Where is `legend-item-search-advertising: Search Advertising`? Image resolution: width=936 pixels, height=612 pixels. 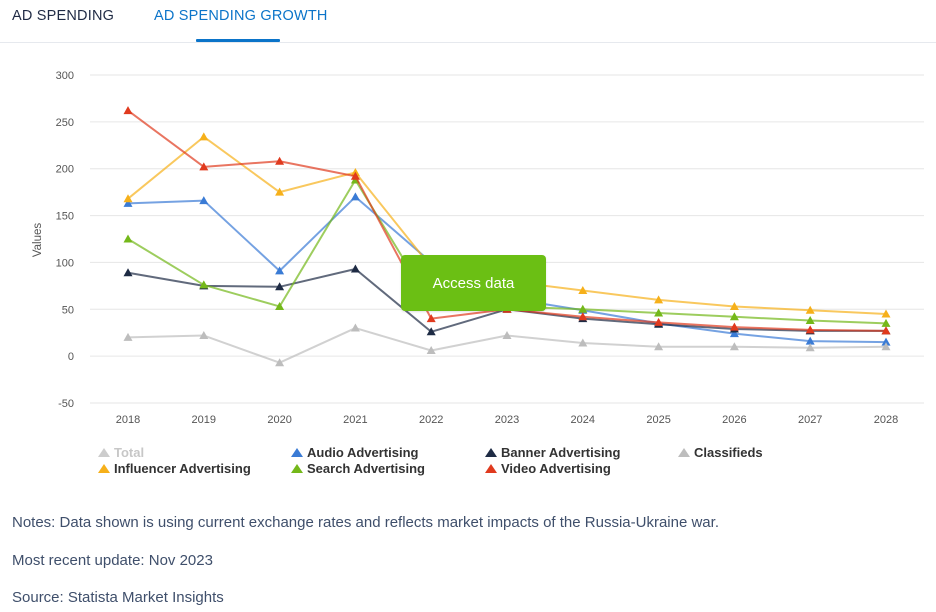 legend-item-search-advertising: Search Advertising is located at coordinates (358, 468).